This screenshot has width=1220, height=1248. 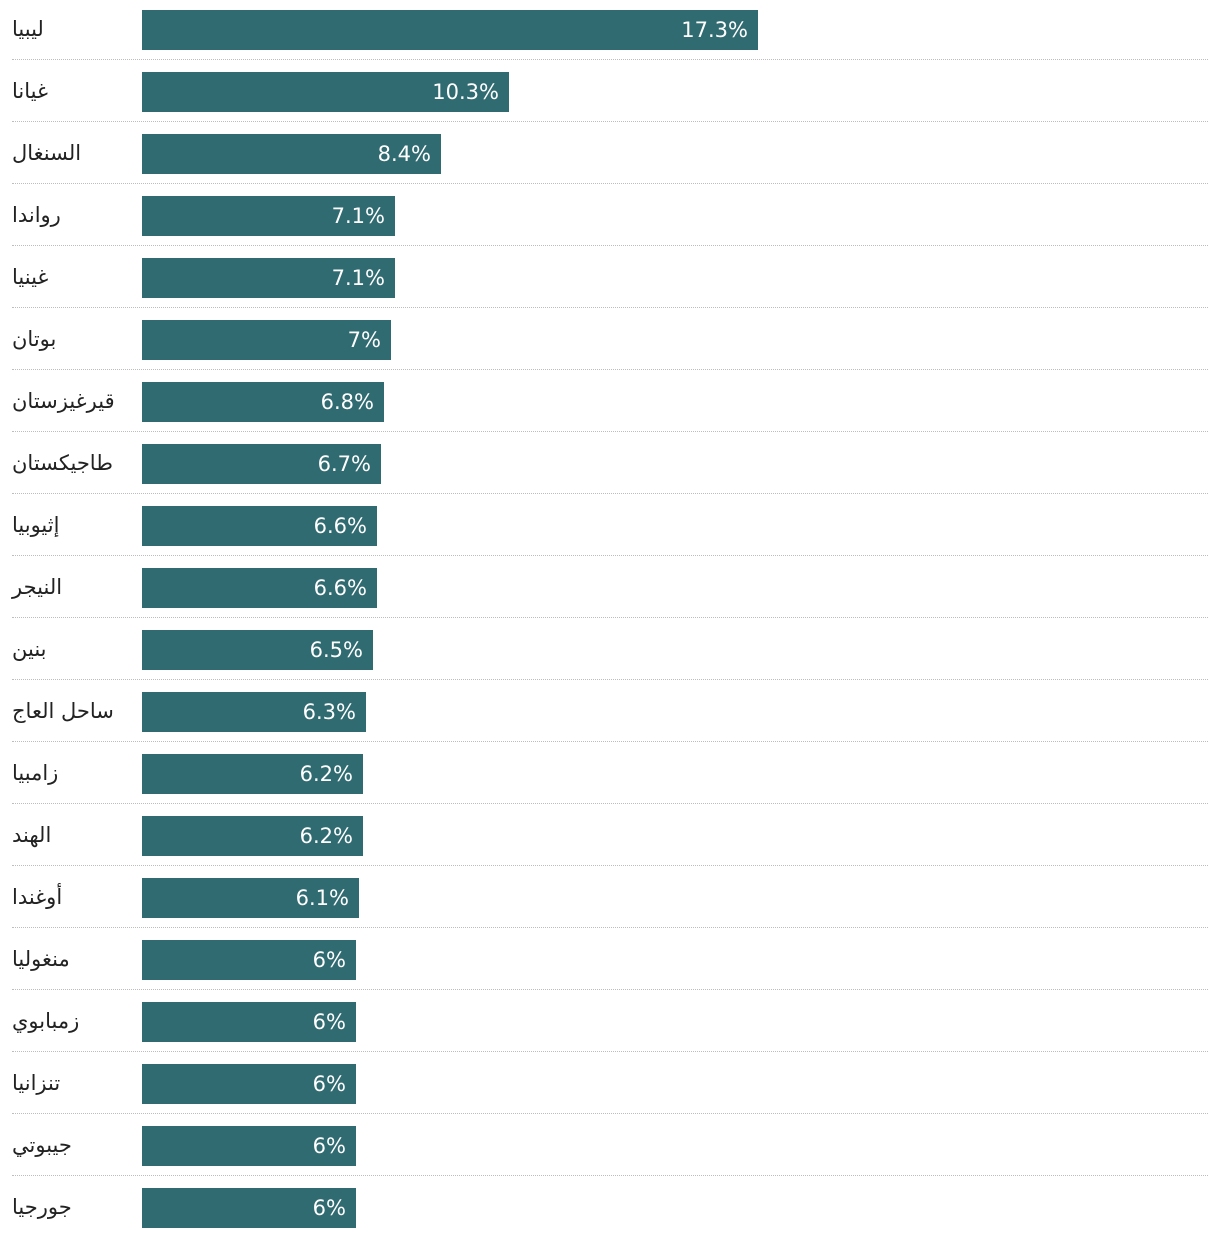 What do you see at coordinates (610, 349) in the screenshot?
I see `chart-row: بوتان 7%` at bounding box center [610, 349].